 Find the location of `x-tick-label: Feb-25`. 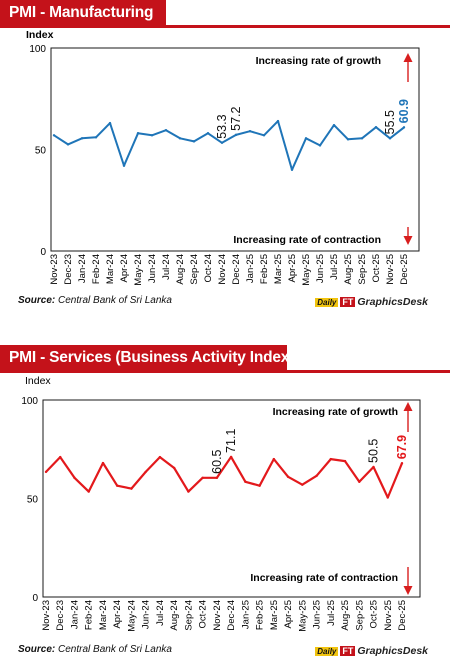

x-tick-label: Feb-25 is located at coordinates (260, 615).